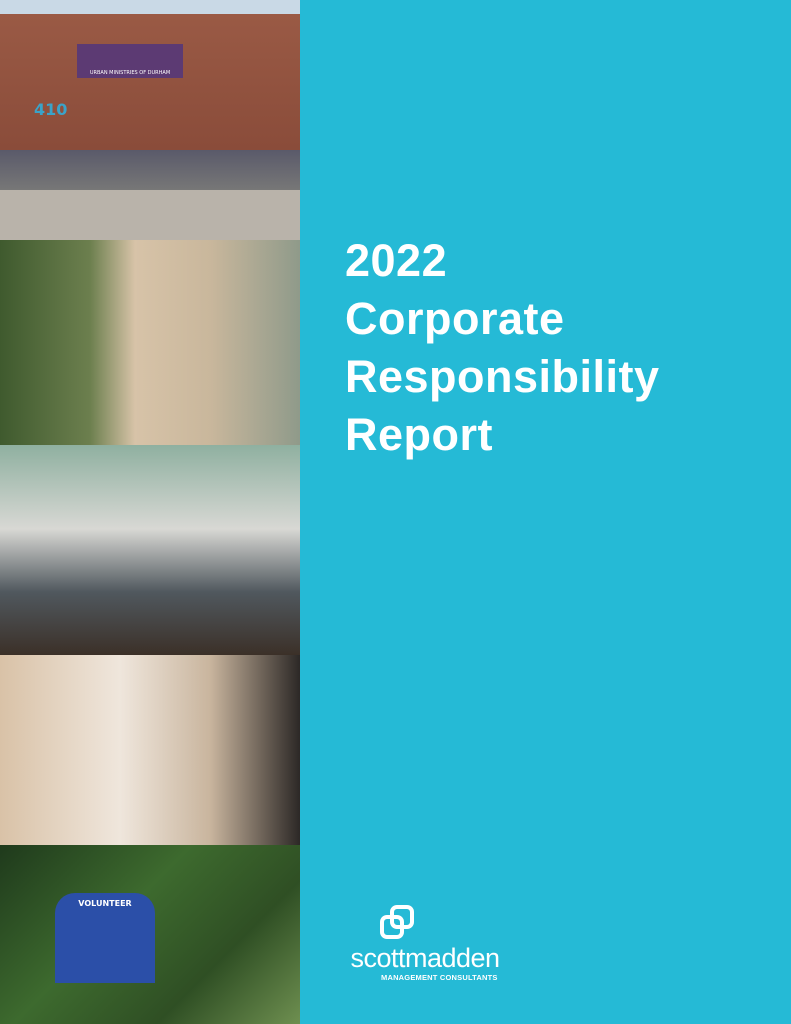 The image size is (791, 1024). I want to click on report-title: 2022 Corporate Responsibility Report, so click(502, 348).